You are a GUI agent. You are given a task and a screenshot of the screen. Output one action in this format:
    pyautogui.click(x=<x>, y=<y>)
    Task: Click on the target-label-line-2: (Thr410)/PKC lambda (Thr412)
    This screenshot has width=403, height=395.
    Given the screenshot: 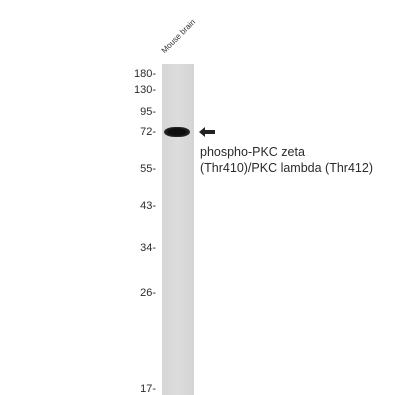 What is the action you would take?
    pyautogui.click(x=286, y=168)
    